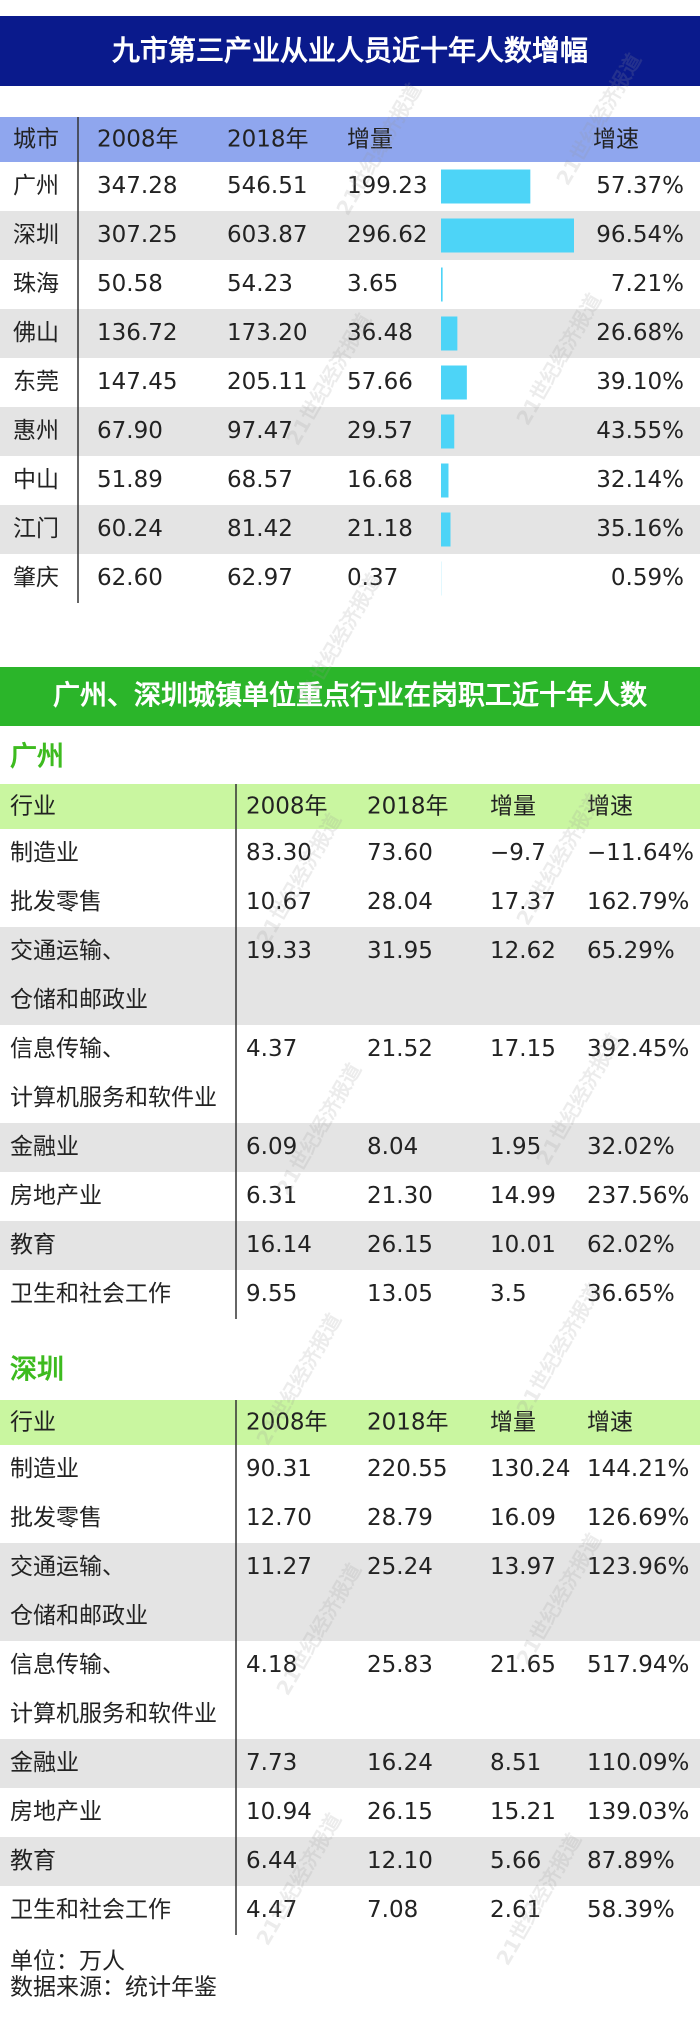  Describe the element at coordinates (508, 1294) in the screenshot. I see `cell: 3.5` at that location.